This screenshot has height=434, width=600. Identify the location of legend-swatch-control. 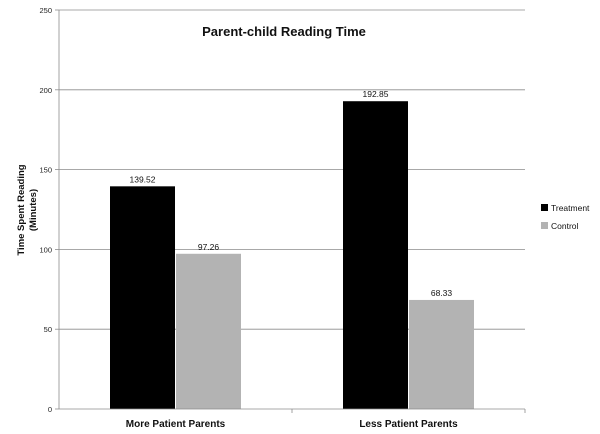
(544, 225).